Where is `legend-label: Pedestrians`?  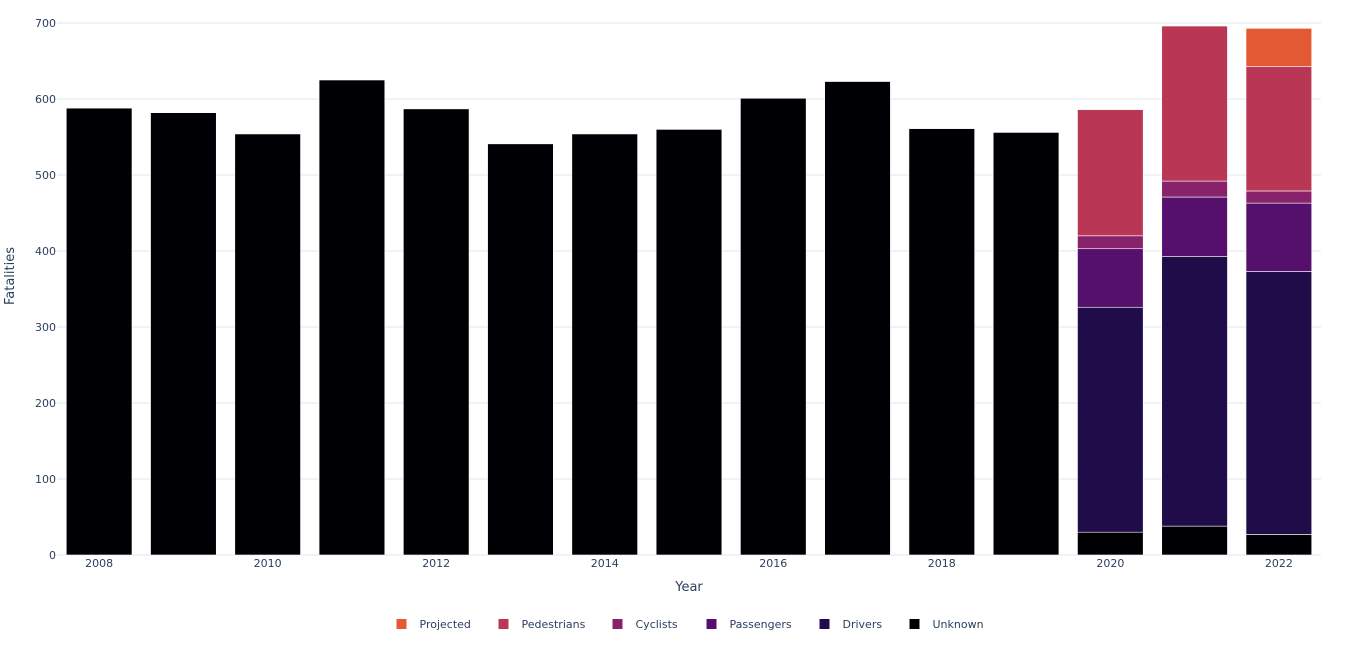 legend-label: Pedestrians is located at coordinates (554, 624).